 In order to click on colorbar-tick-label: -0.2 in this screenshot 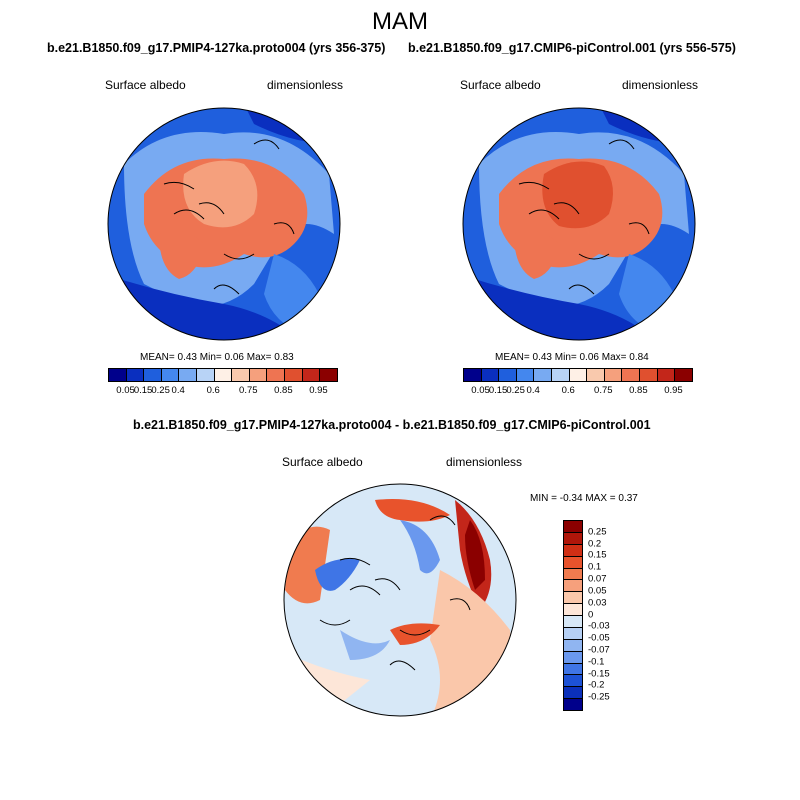, I will do `click(596, 685)`.